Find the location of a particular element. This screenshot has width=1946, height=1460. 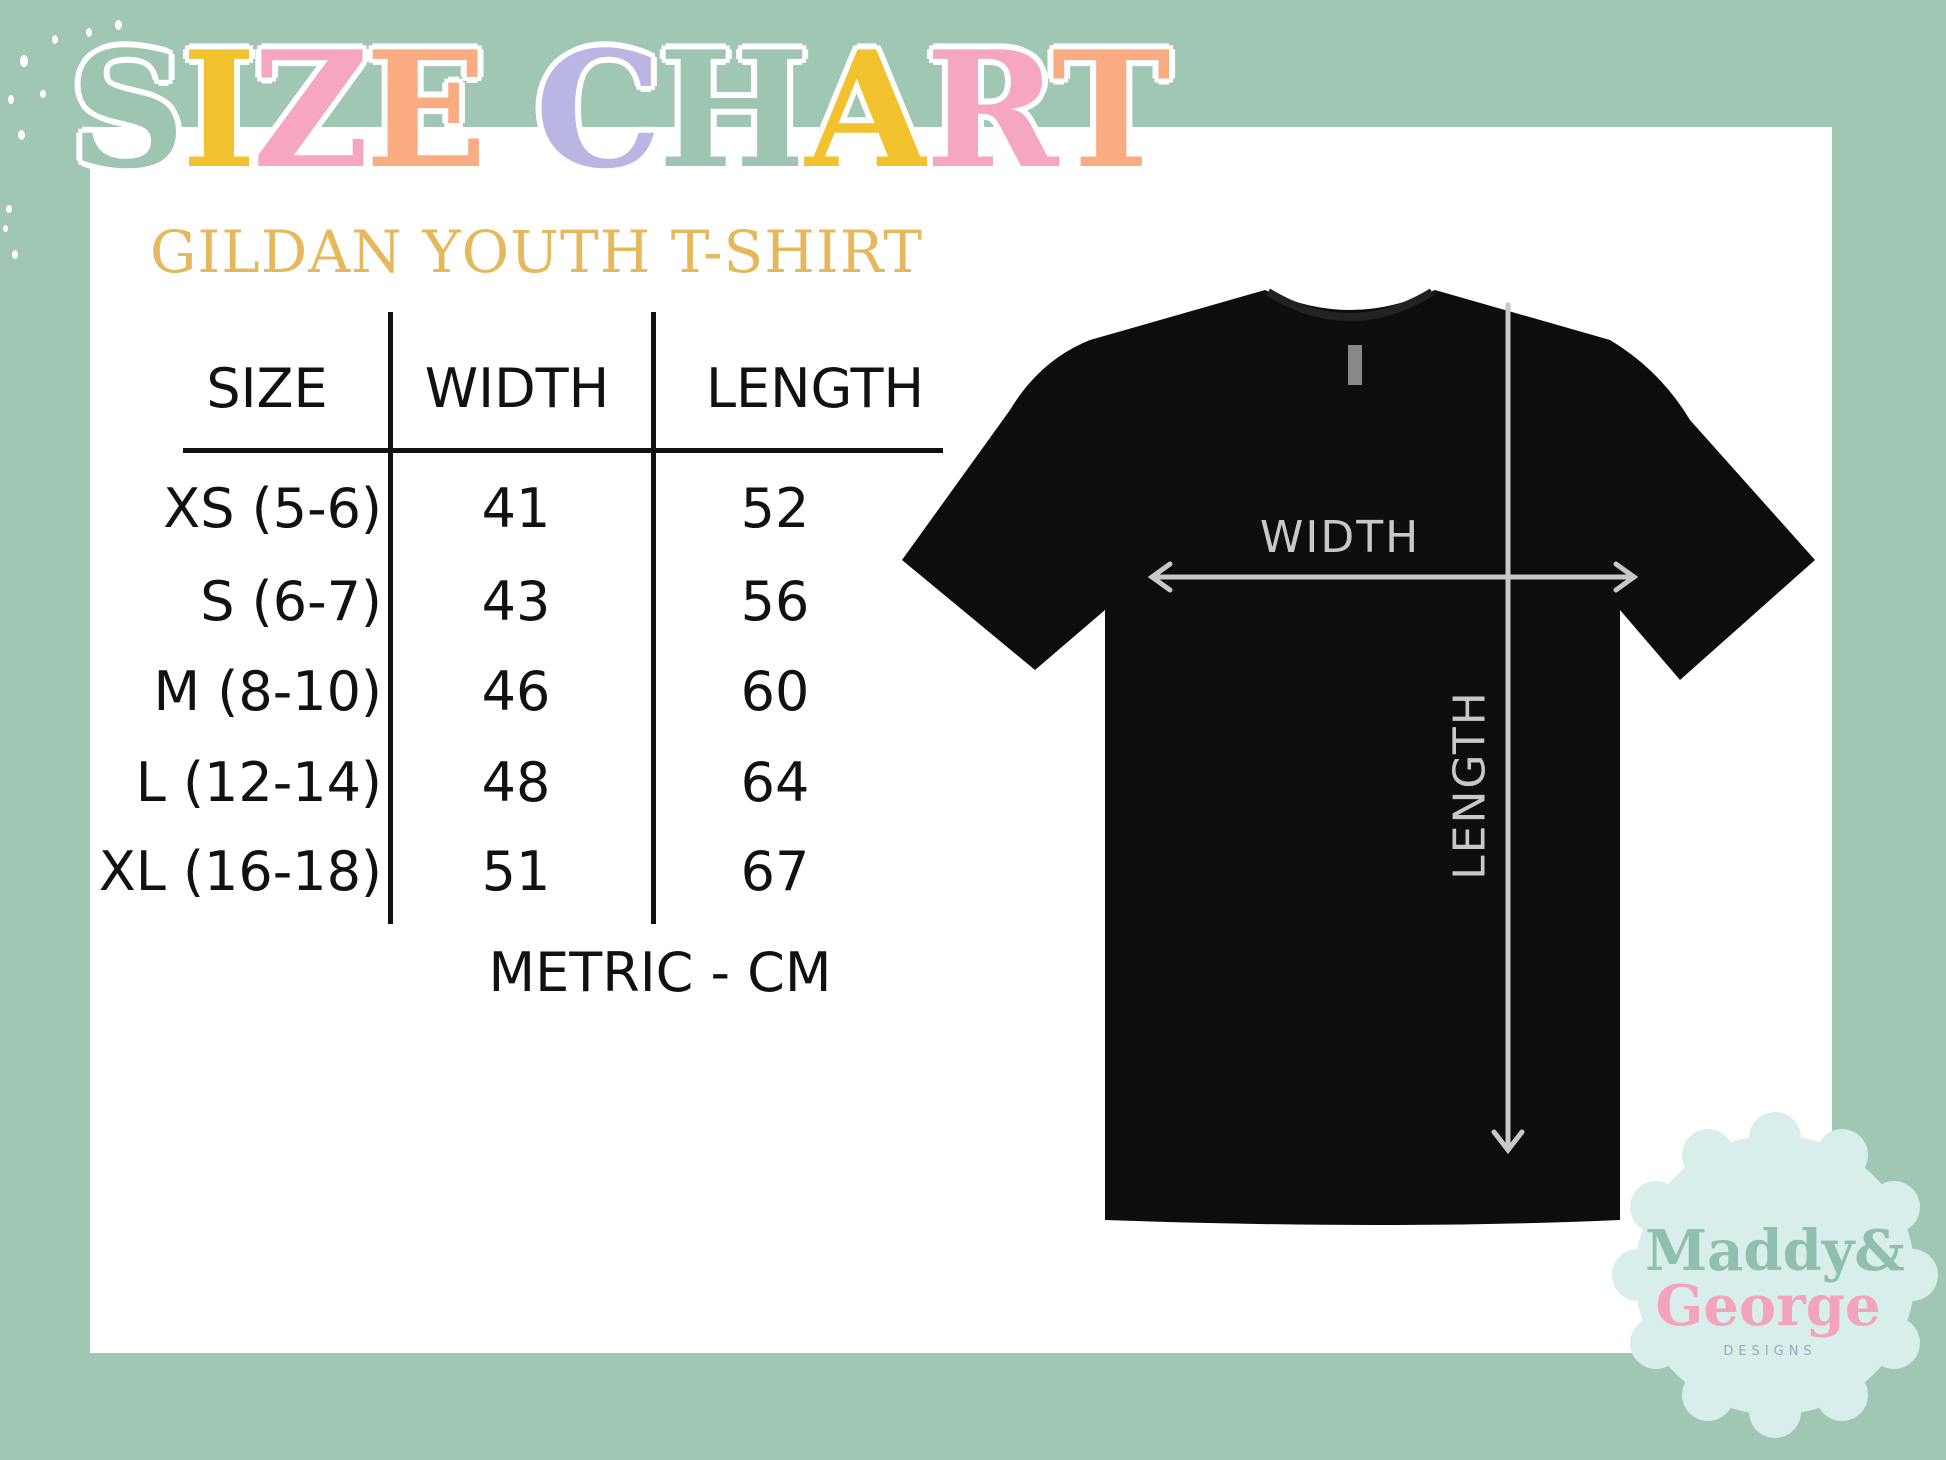

title-letter is located at coordinates (509, 110).